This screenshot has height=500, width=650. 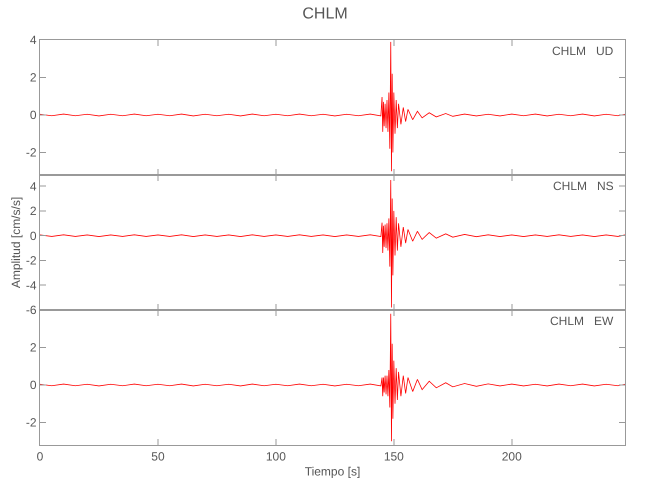 What do you see at coordinates (332, 471) in the screenshot?
I see `x-axis-title: Tiempo [s]` at bounding box center [332, 471].